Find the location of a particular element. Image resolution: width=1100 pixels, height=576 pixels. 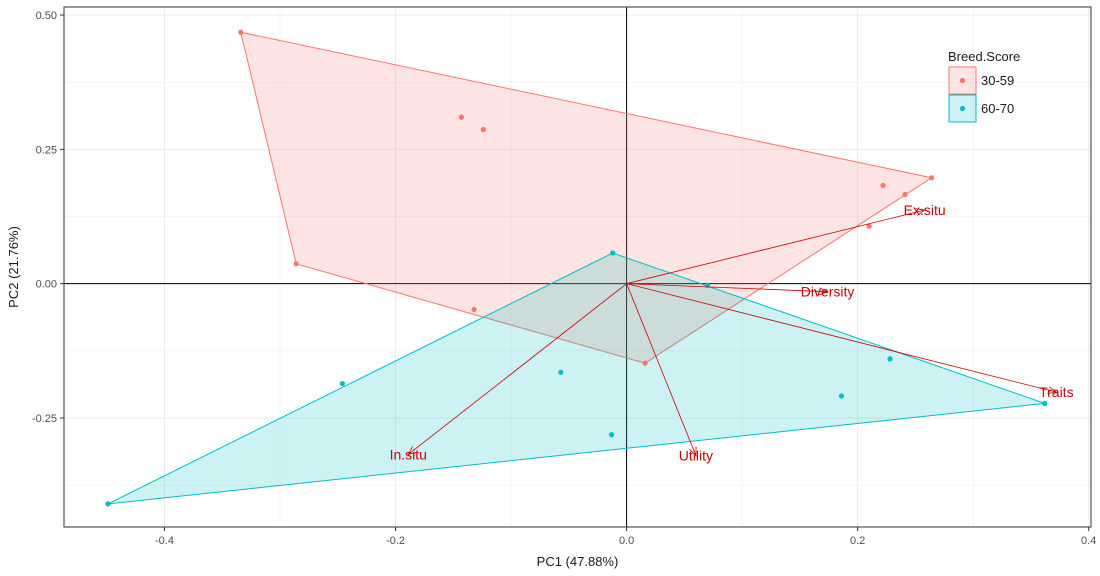

legend-label: 30-59 is located at coordinates (997, 80).